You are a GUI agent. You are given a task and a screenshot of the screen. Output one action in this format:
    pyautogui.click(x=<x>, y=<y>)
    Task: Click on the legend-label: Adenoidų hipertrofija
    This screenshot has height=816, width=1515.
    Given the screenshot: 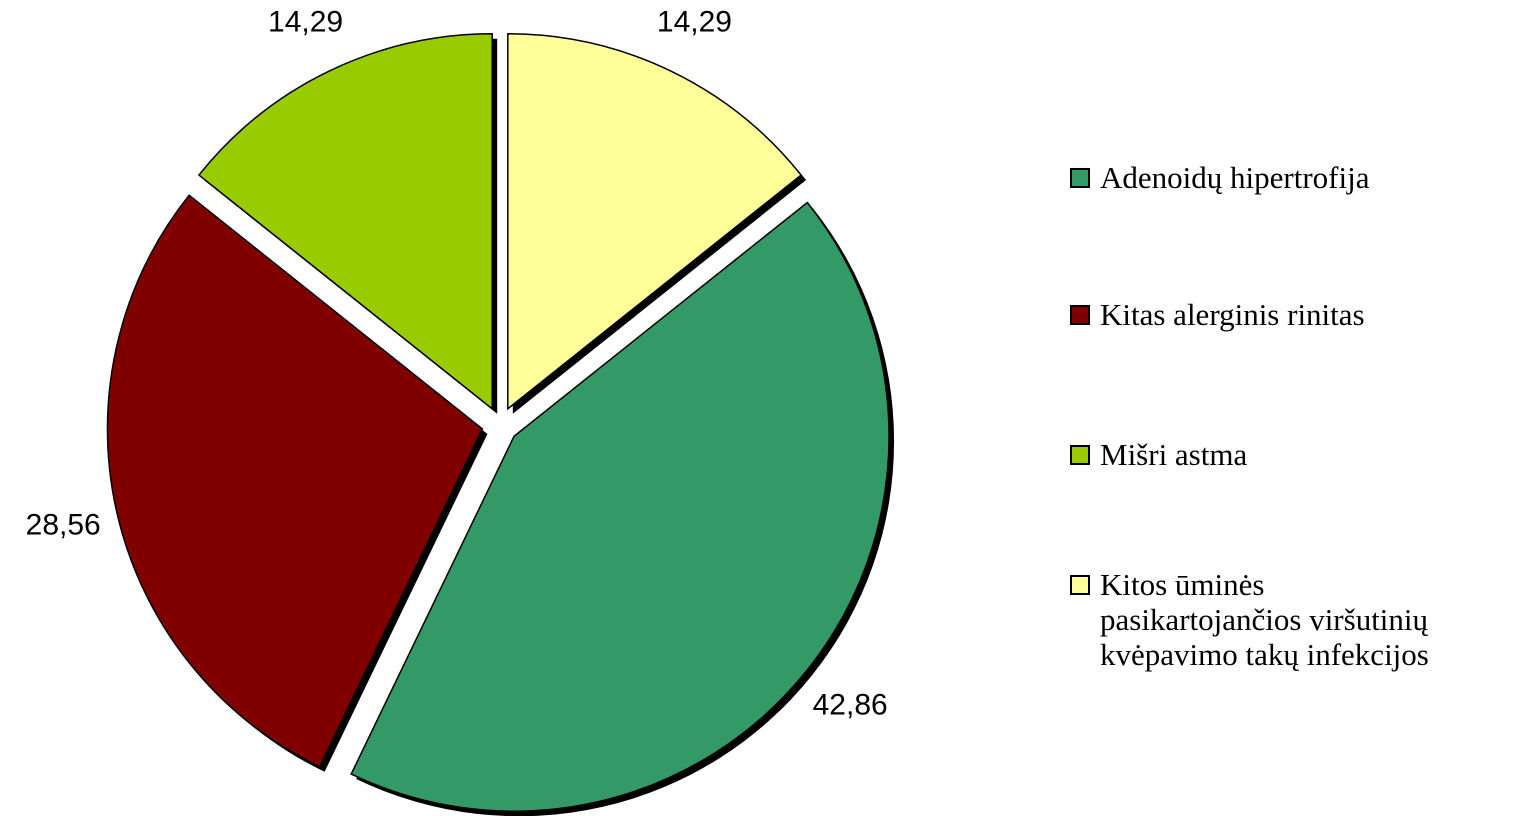 What is the action you would take?
    pyautogui.click(x=1235, y=177)
    